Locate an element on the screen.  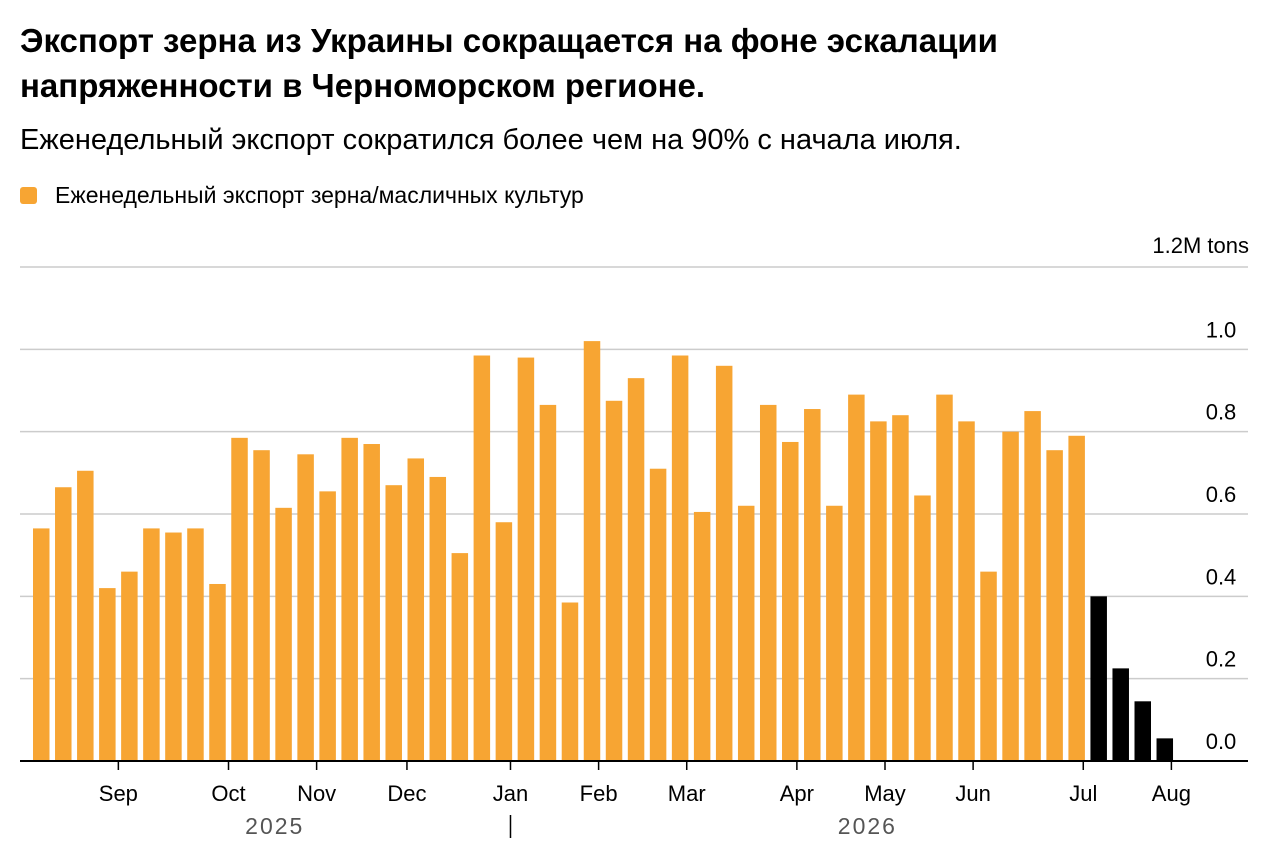
y-tick-label: 0.8 is located at coordinates (1221, 412).